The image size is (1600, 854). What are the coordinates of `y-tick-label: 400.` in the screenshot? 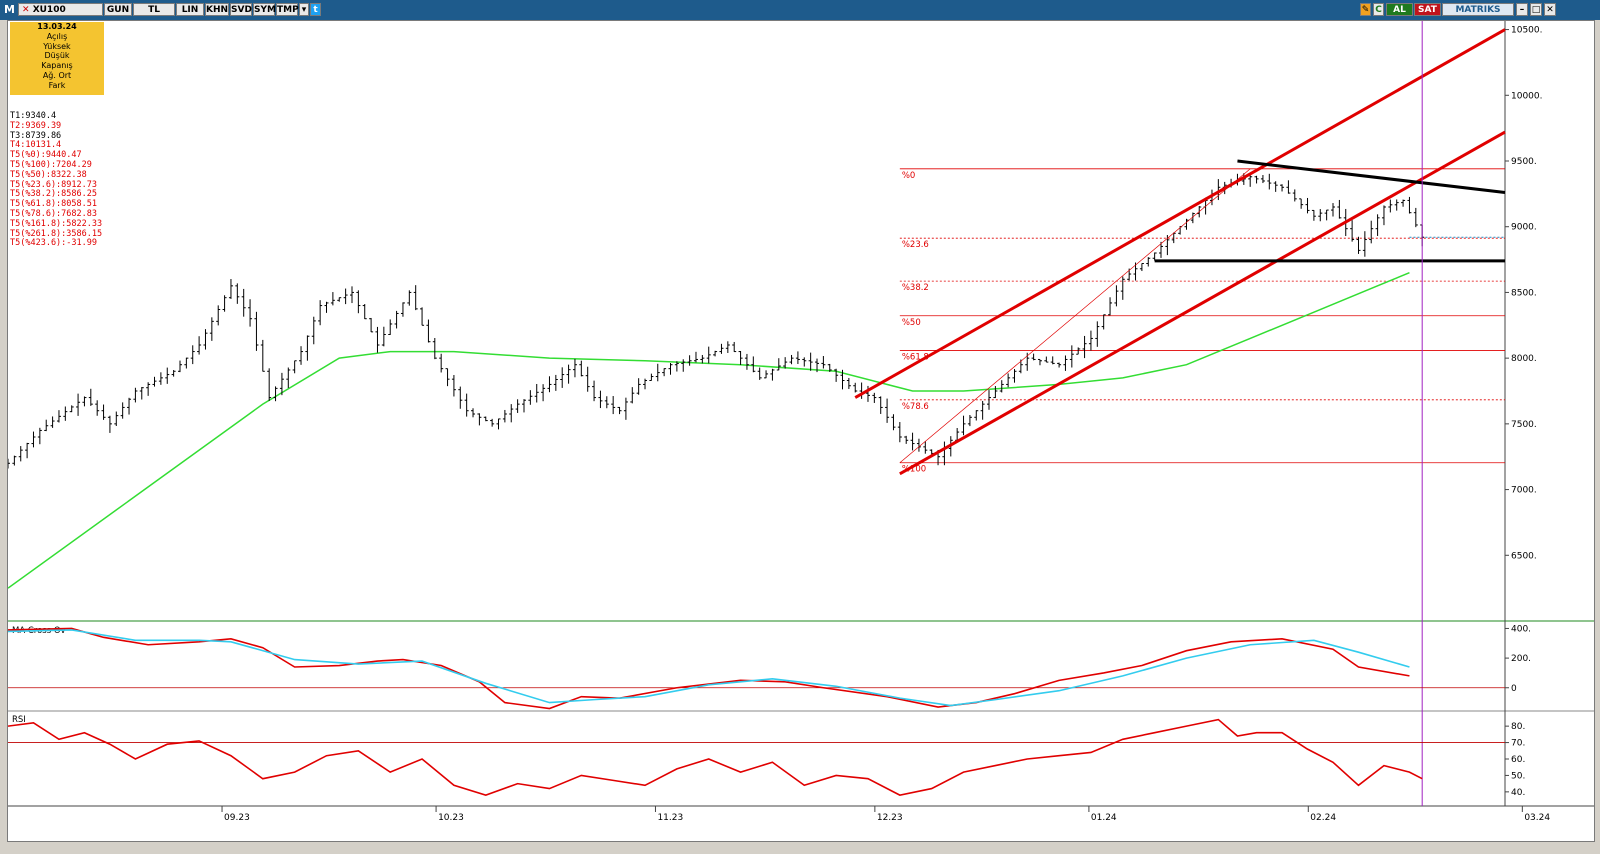 It's located at (1521, 629).